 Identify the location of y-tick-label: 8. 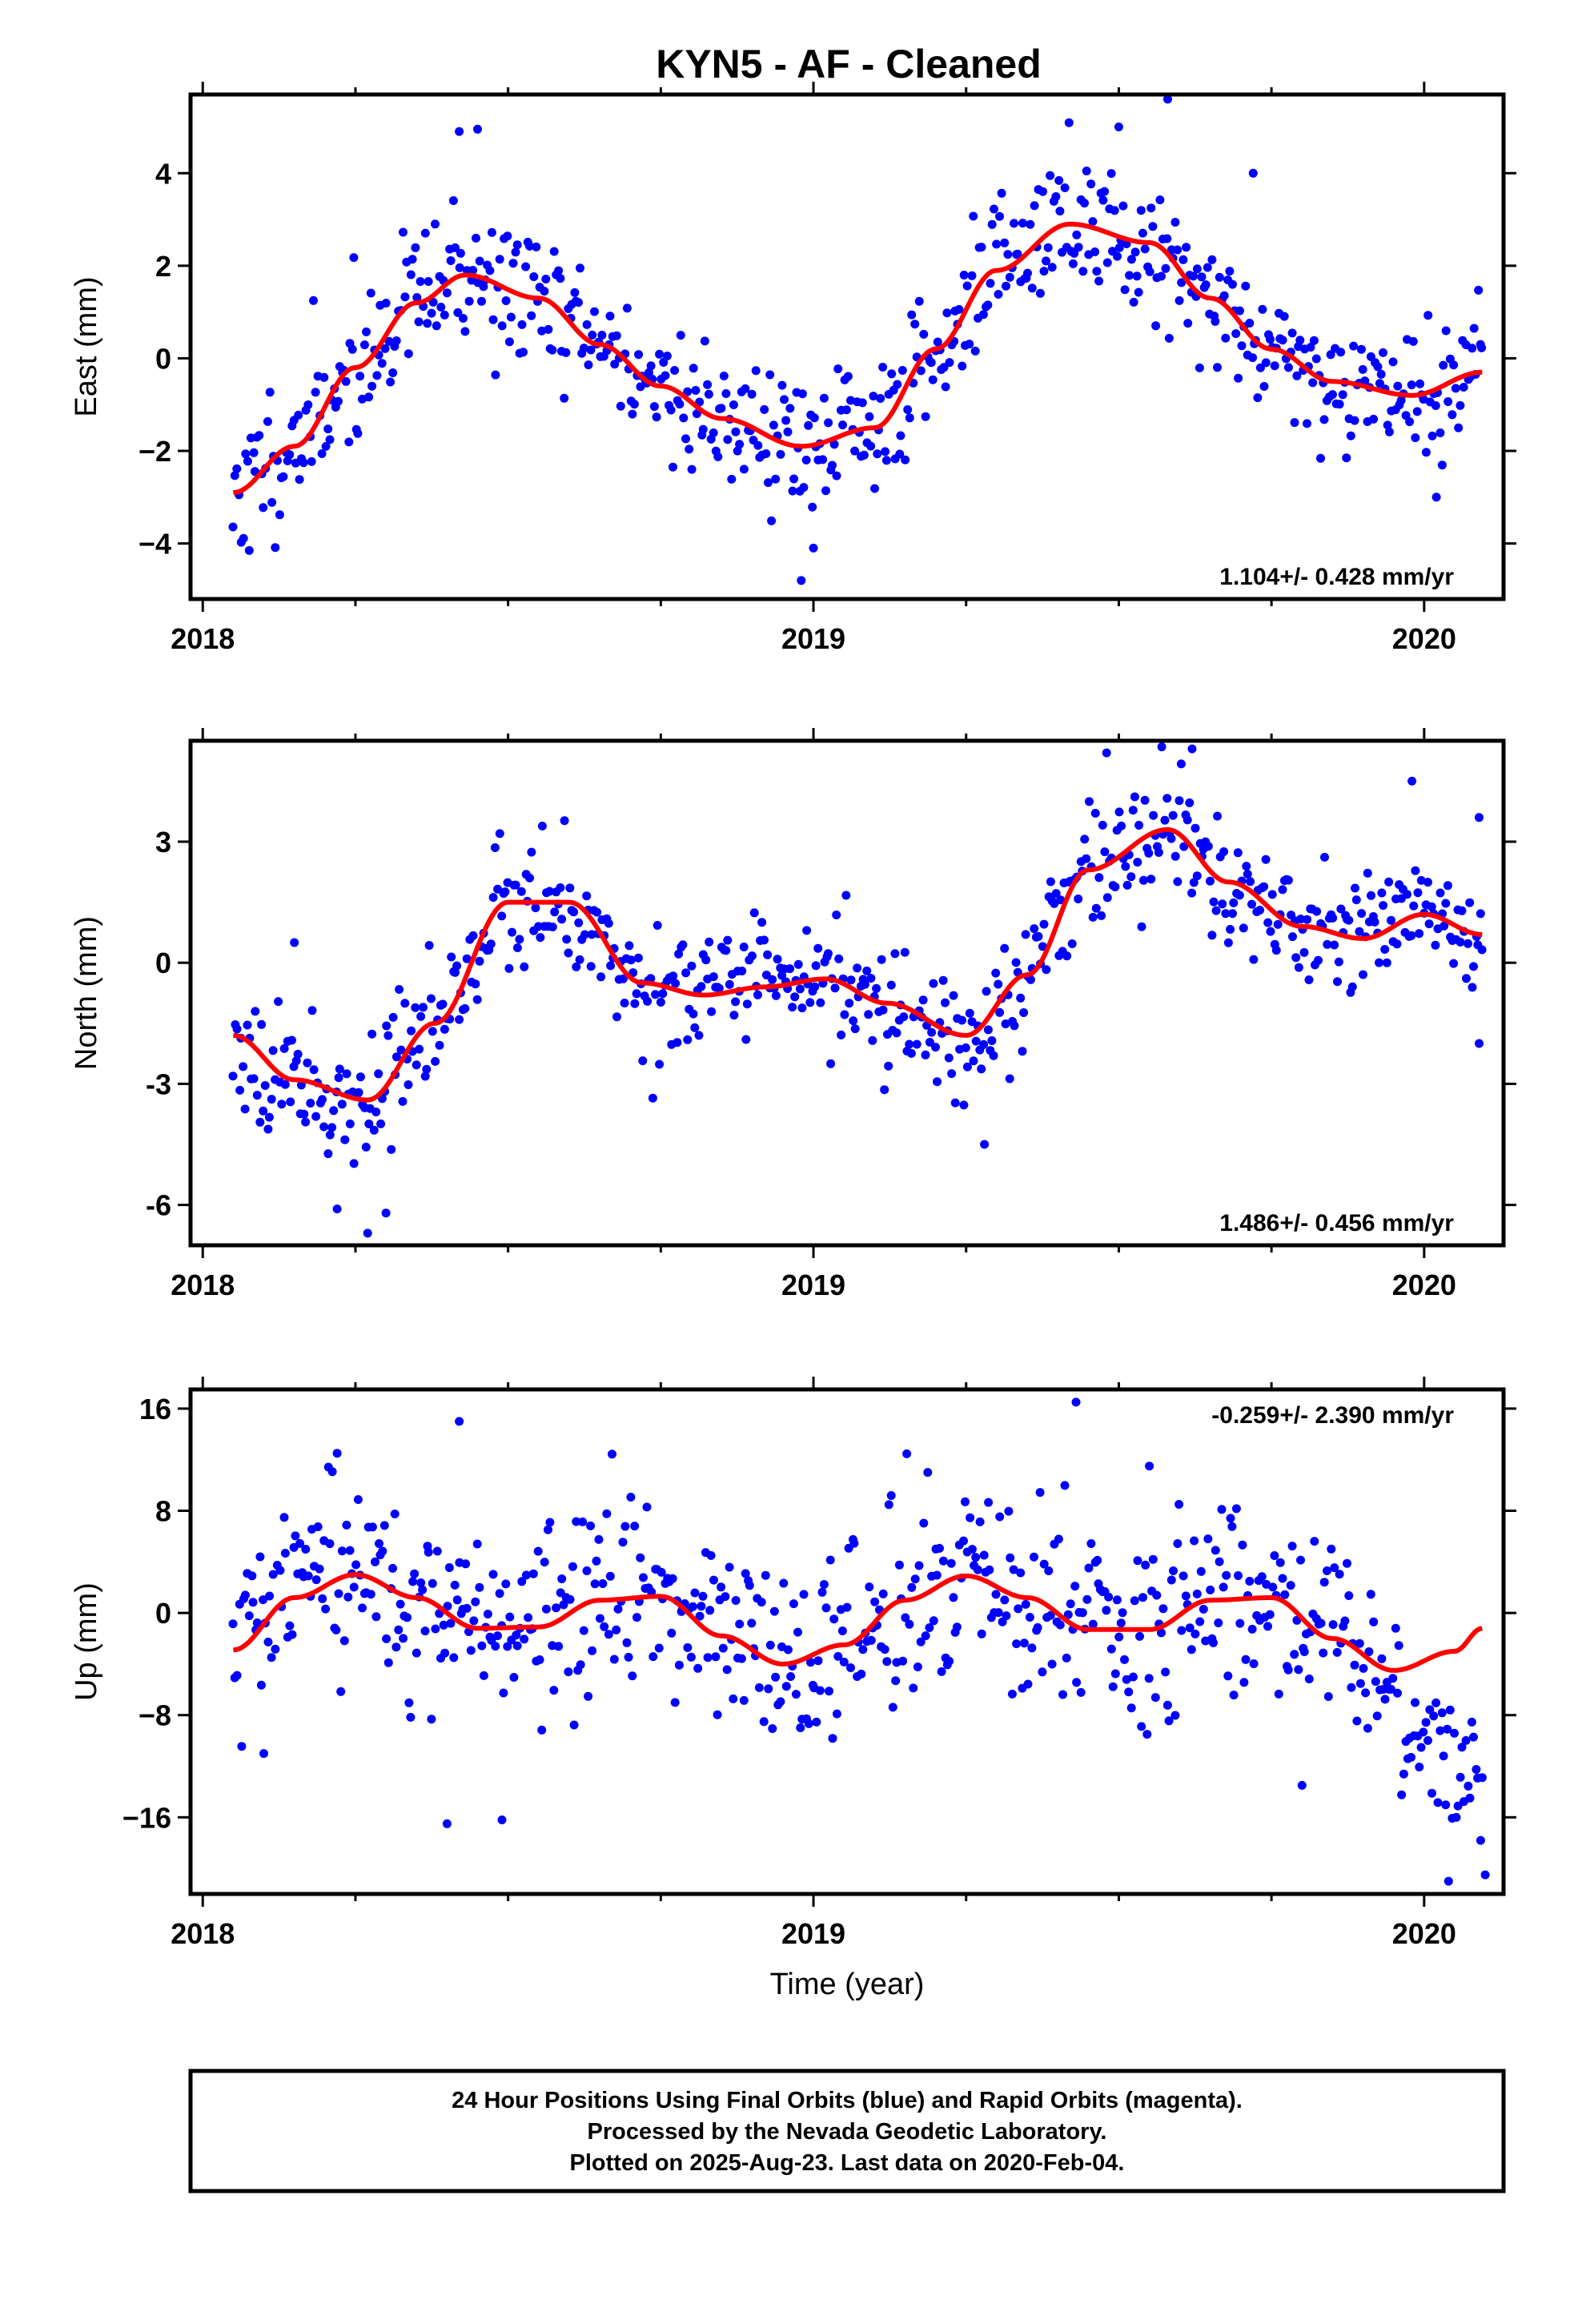
(163, 1511).